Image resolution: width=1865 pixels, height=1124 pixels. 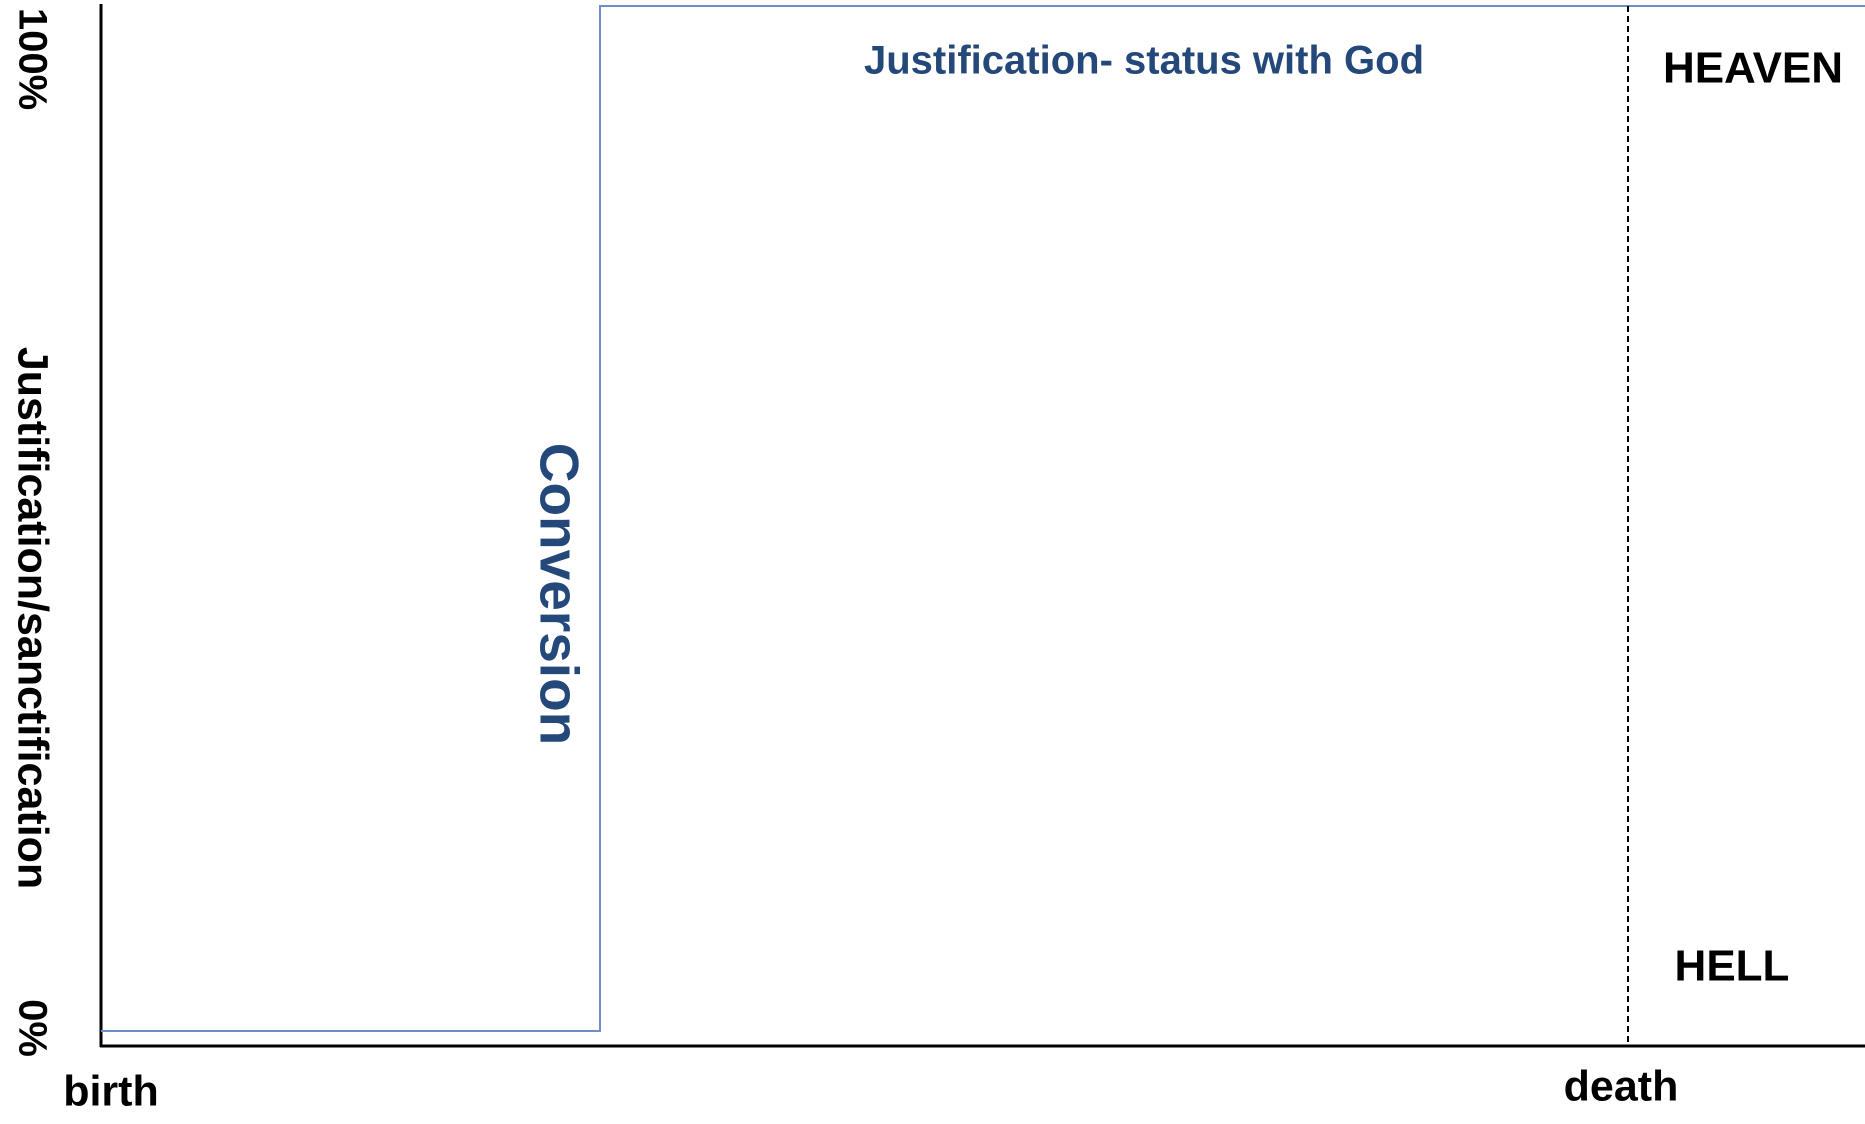 I want to click on heaven-label: HEAVEN, so click(x=1753, y=68).